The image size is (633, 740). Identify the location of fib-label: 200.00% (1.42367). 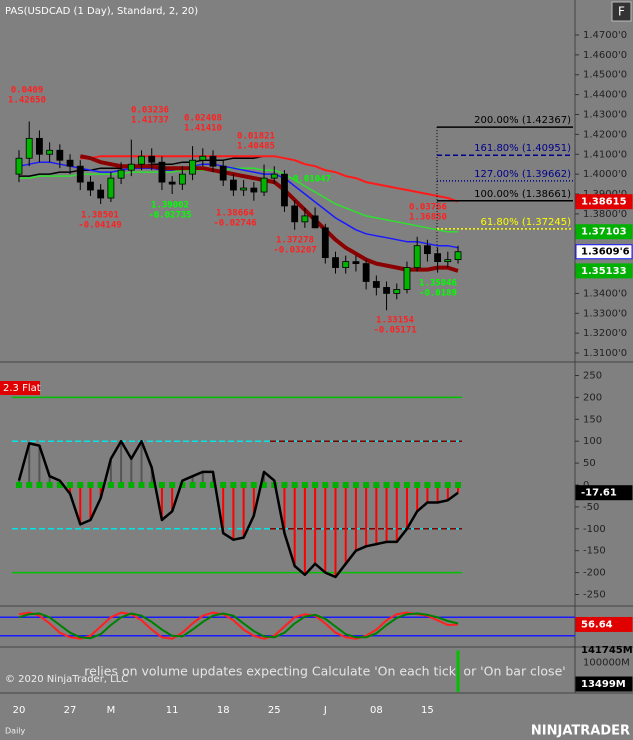
(522, 120).